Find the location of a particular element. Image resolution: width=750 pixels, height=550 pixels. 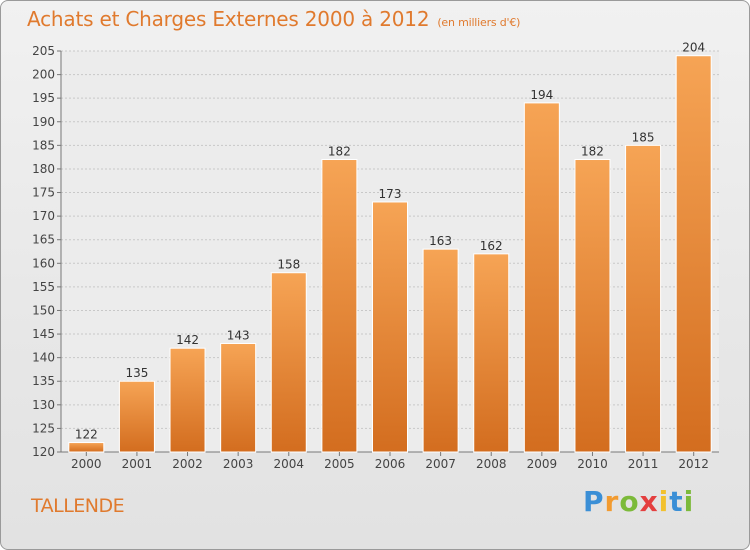

x-tick-label: 2000 is located at coordinates (86, 464).